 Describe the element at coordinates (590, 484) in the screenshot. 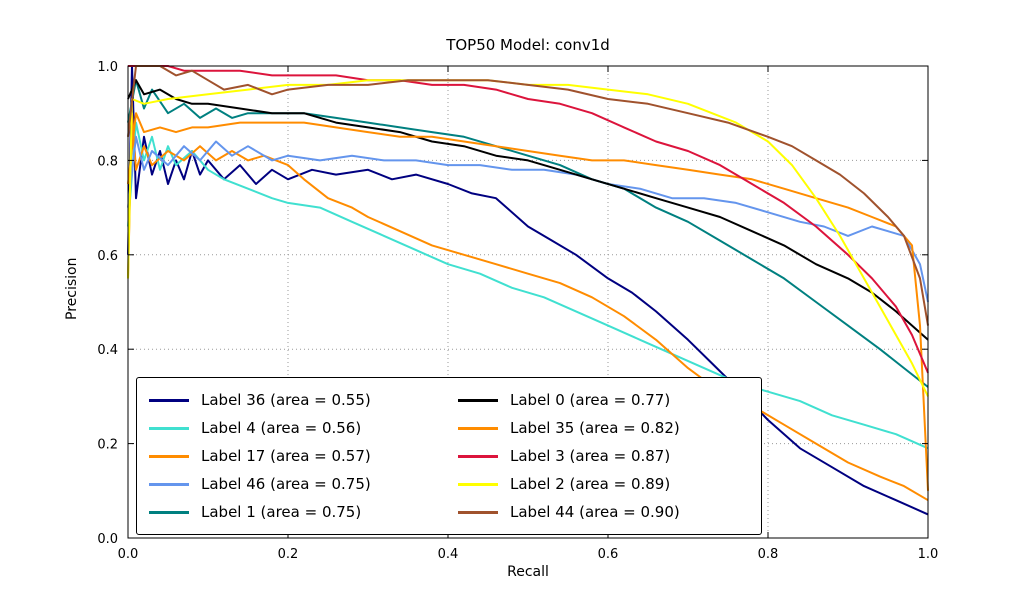

I see `legend-label: Label 2 (area = 0.89)` at that location.